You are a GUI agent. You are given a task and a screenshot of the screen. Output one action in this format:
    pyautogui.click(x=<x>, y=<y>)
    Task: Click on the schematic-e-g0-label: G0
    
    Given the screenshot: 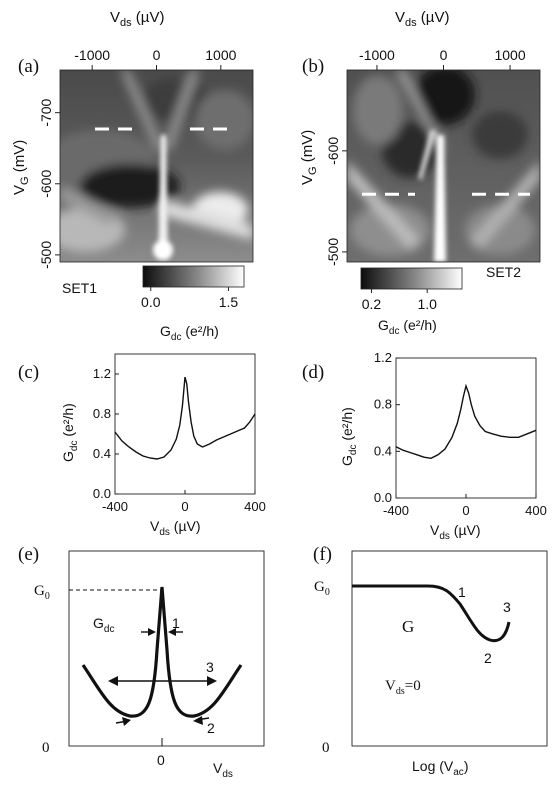 What is the action you would take?
    pyautogui.click(x=42, y=592)
    